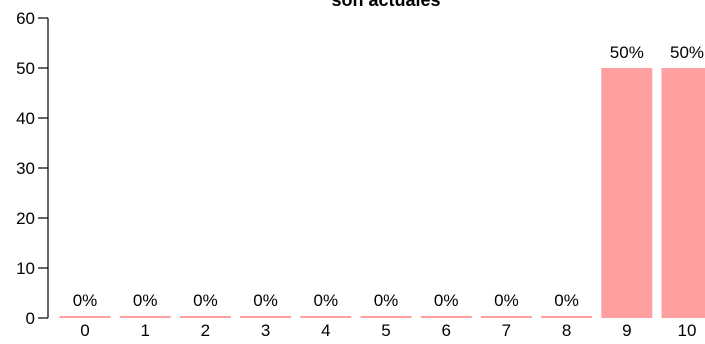 The image size is (705, 344). Describe the element at coordinates (25, 218) in the screenshot. I see `y-tick-label: 20` at that location.